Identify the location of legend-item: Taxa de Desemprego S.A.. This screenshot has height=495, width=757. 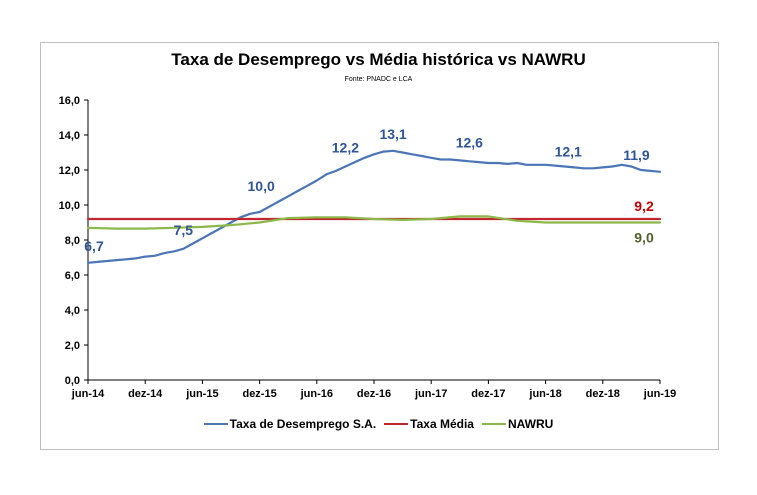
(290, 424).